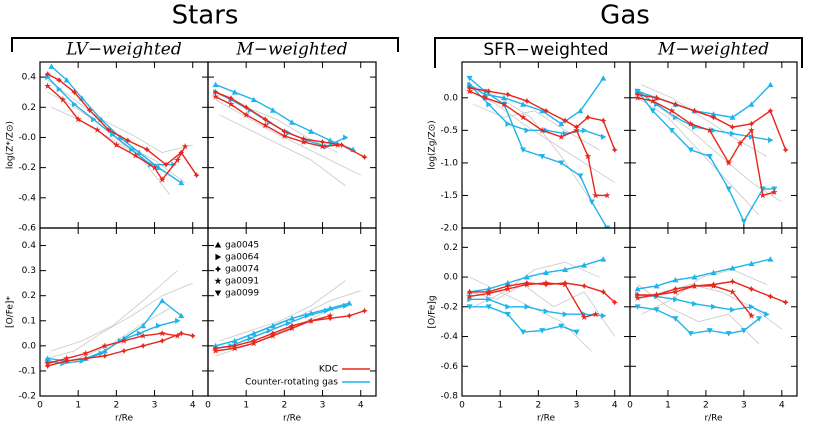 This screenshot has height=427, width=814. What do you see at coordinates (29, 108) in the screenshot?
I see `y-tick-label: 0.2` at bounding box center [29, 108].